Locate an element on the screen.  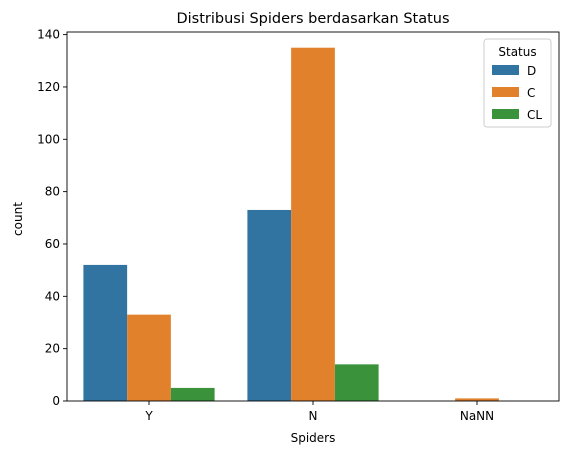
y-axis-label: count is located at coordinates (18, 219).